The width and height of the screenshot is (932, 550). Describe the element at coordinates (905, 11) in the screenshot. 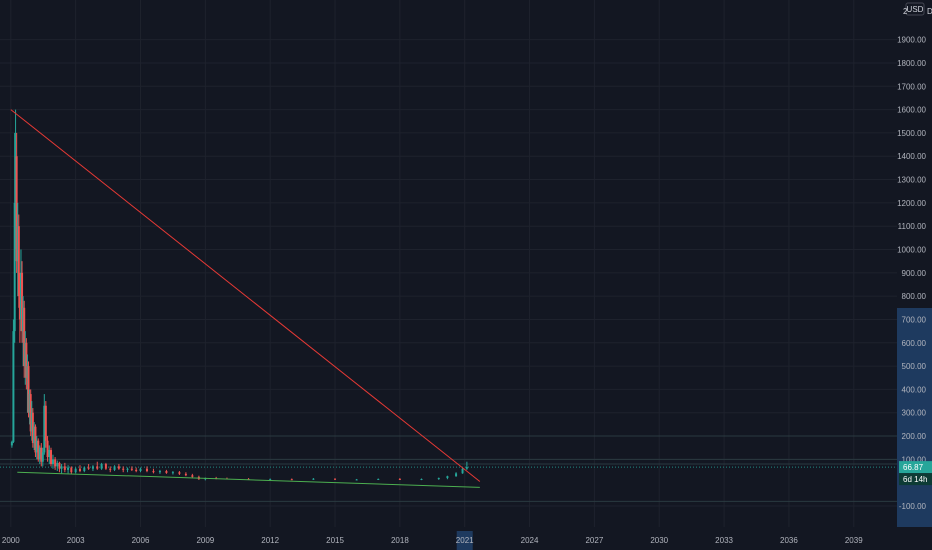

I see `top-tick-partial: 2` at that location.